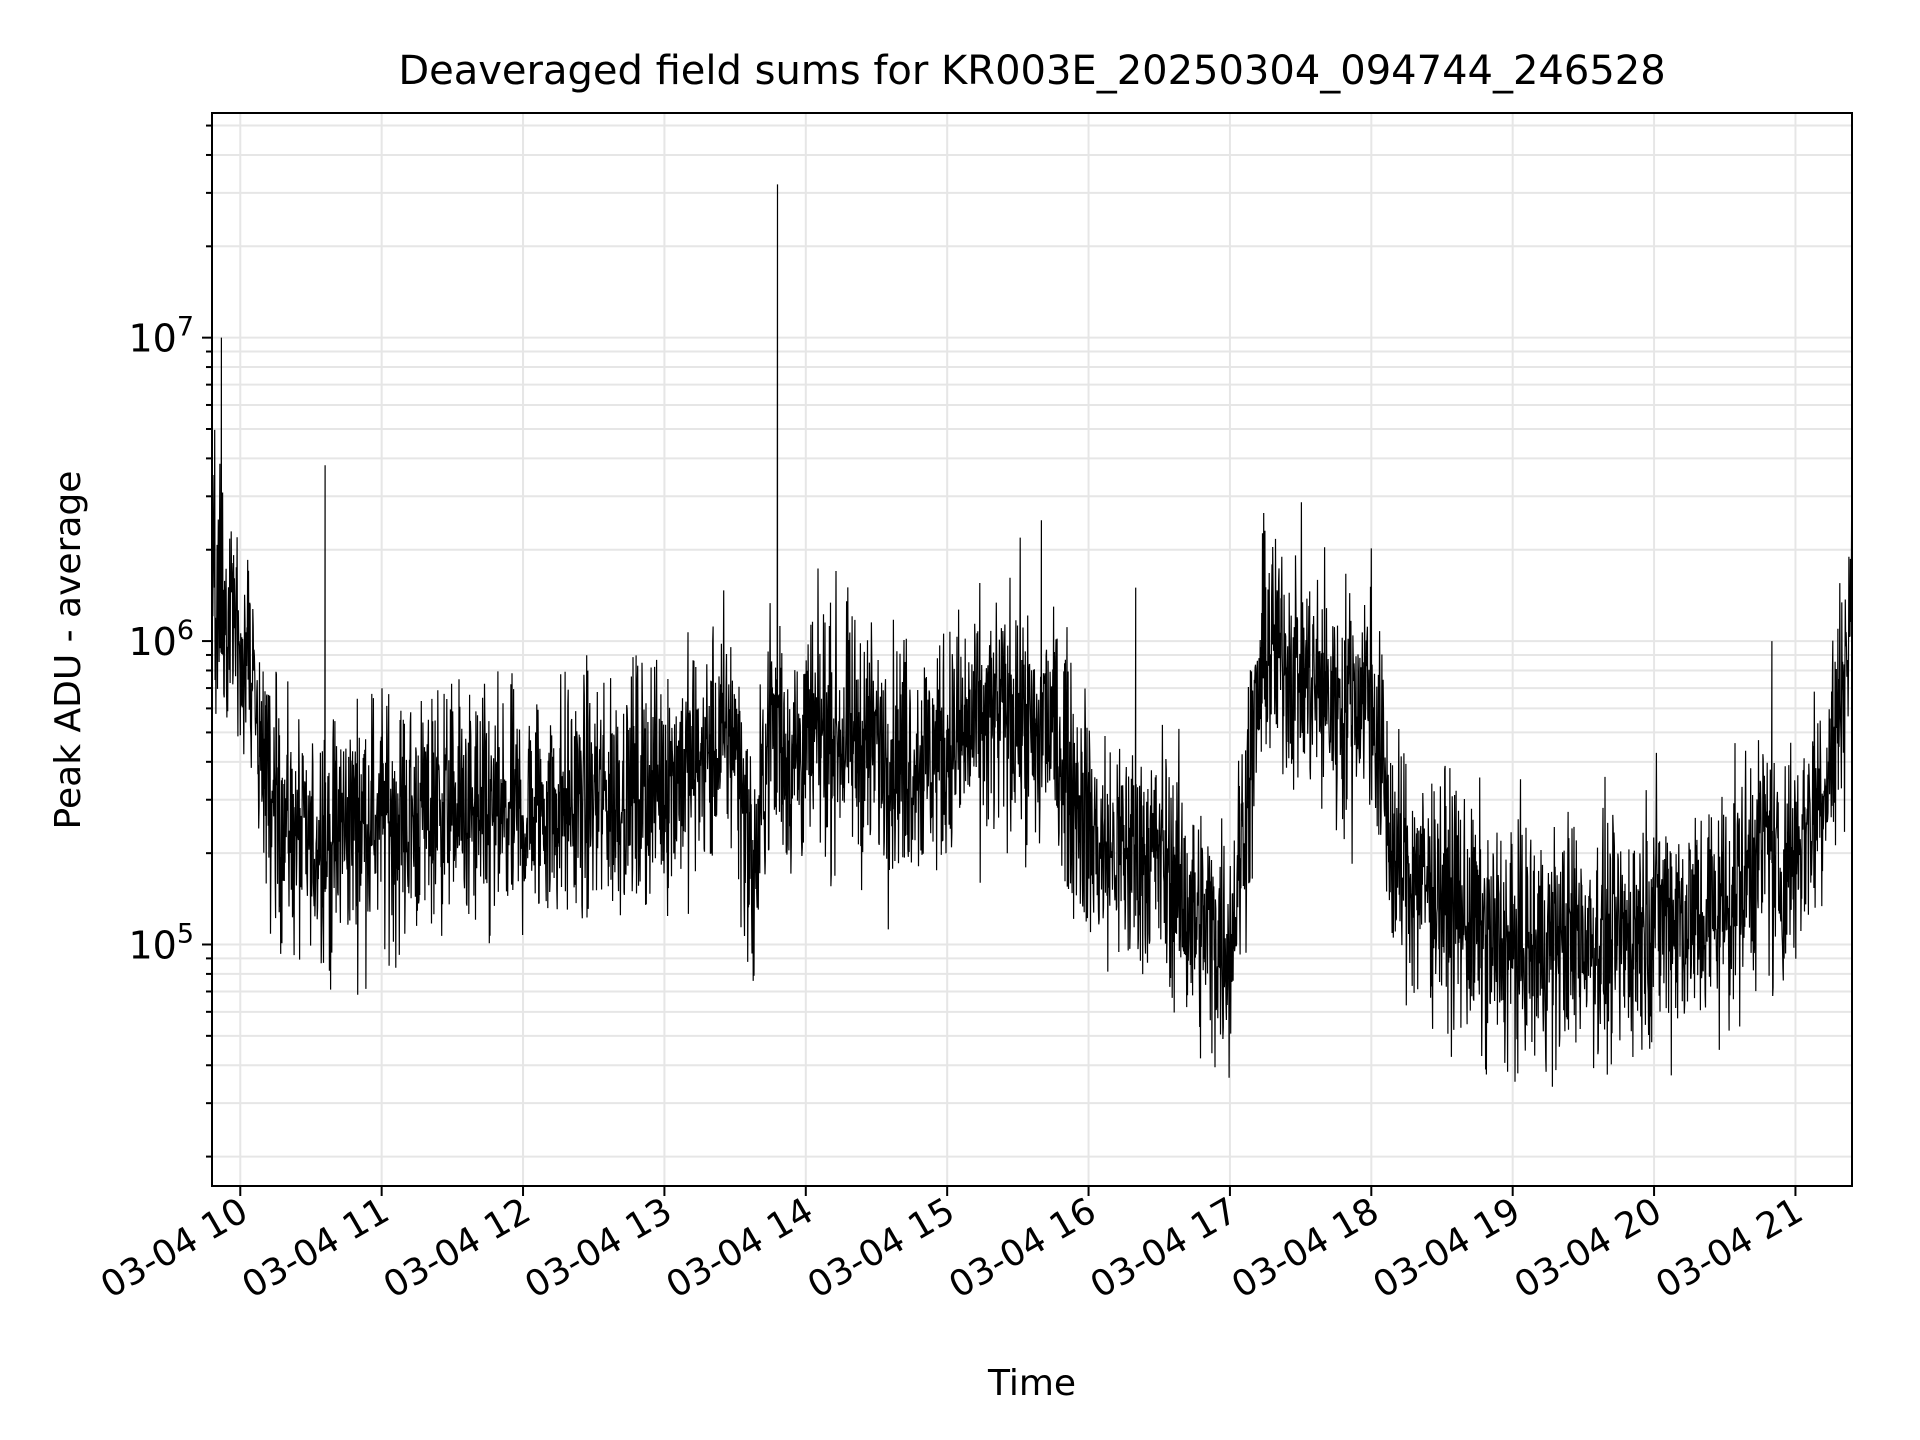 This screenshot has width=1920, height=1440. Describe the element at coordinates (68, 650) in the screenshot. I see `y-axis-label: Peak ADU - average` at that location.